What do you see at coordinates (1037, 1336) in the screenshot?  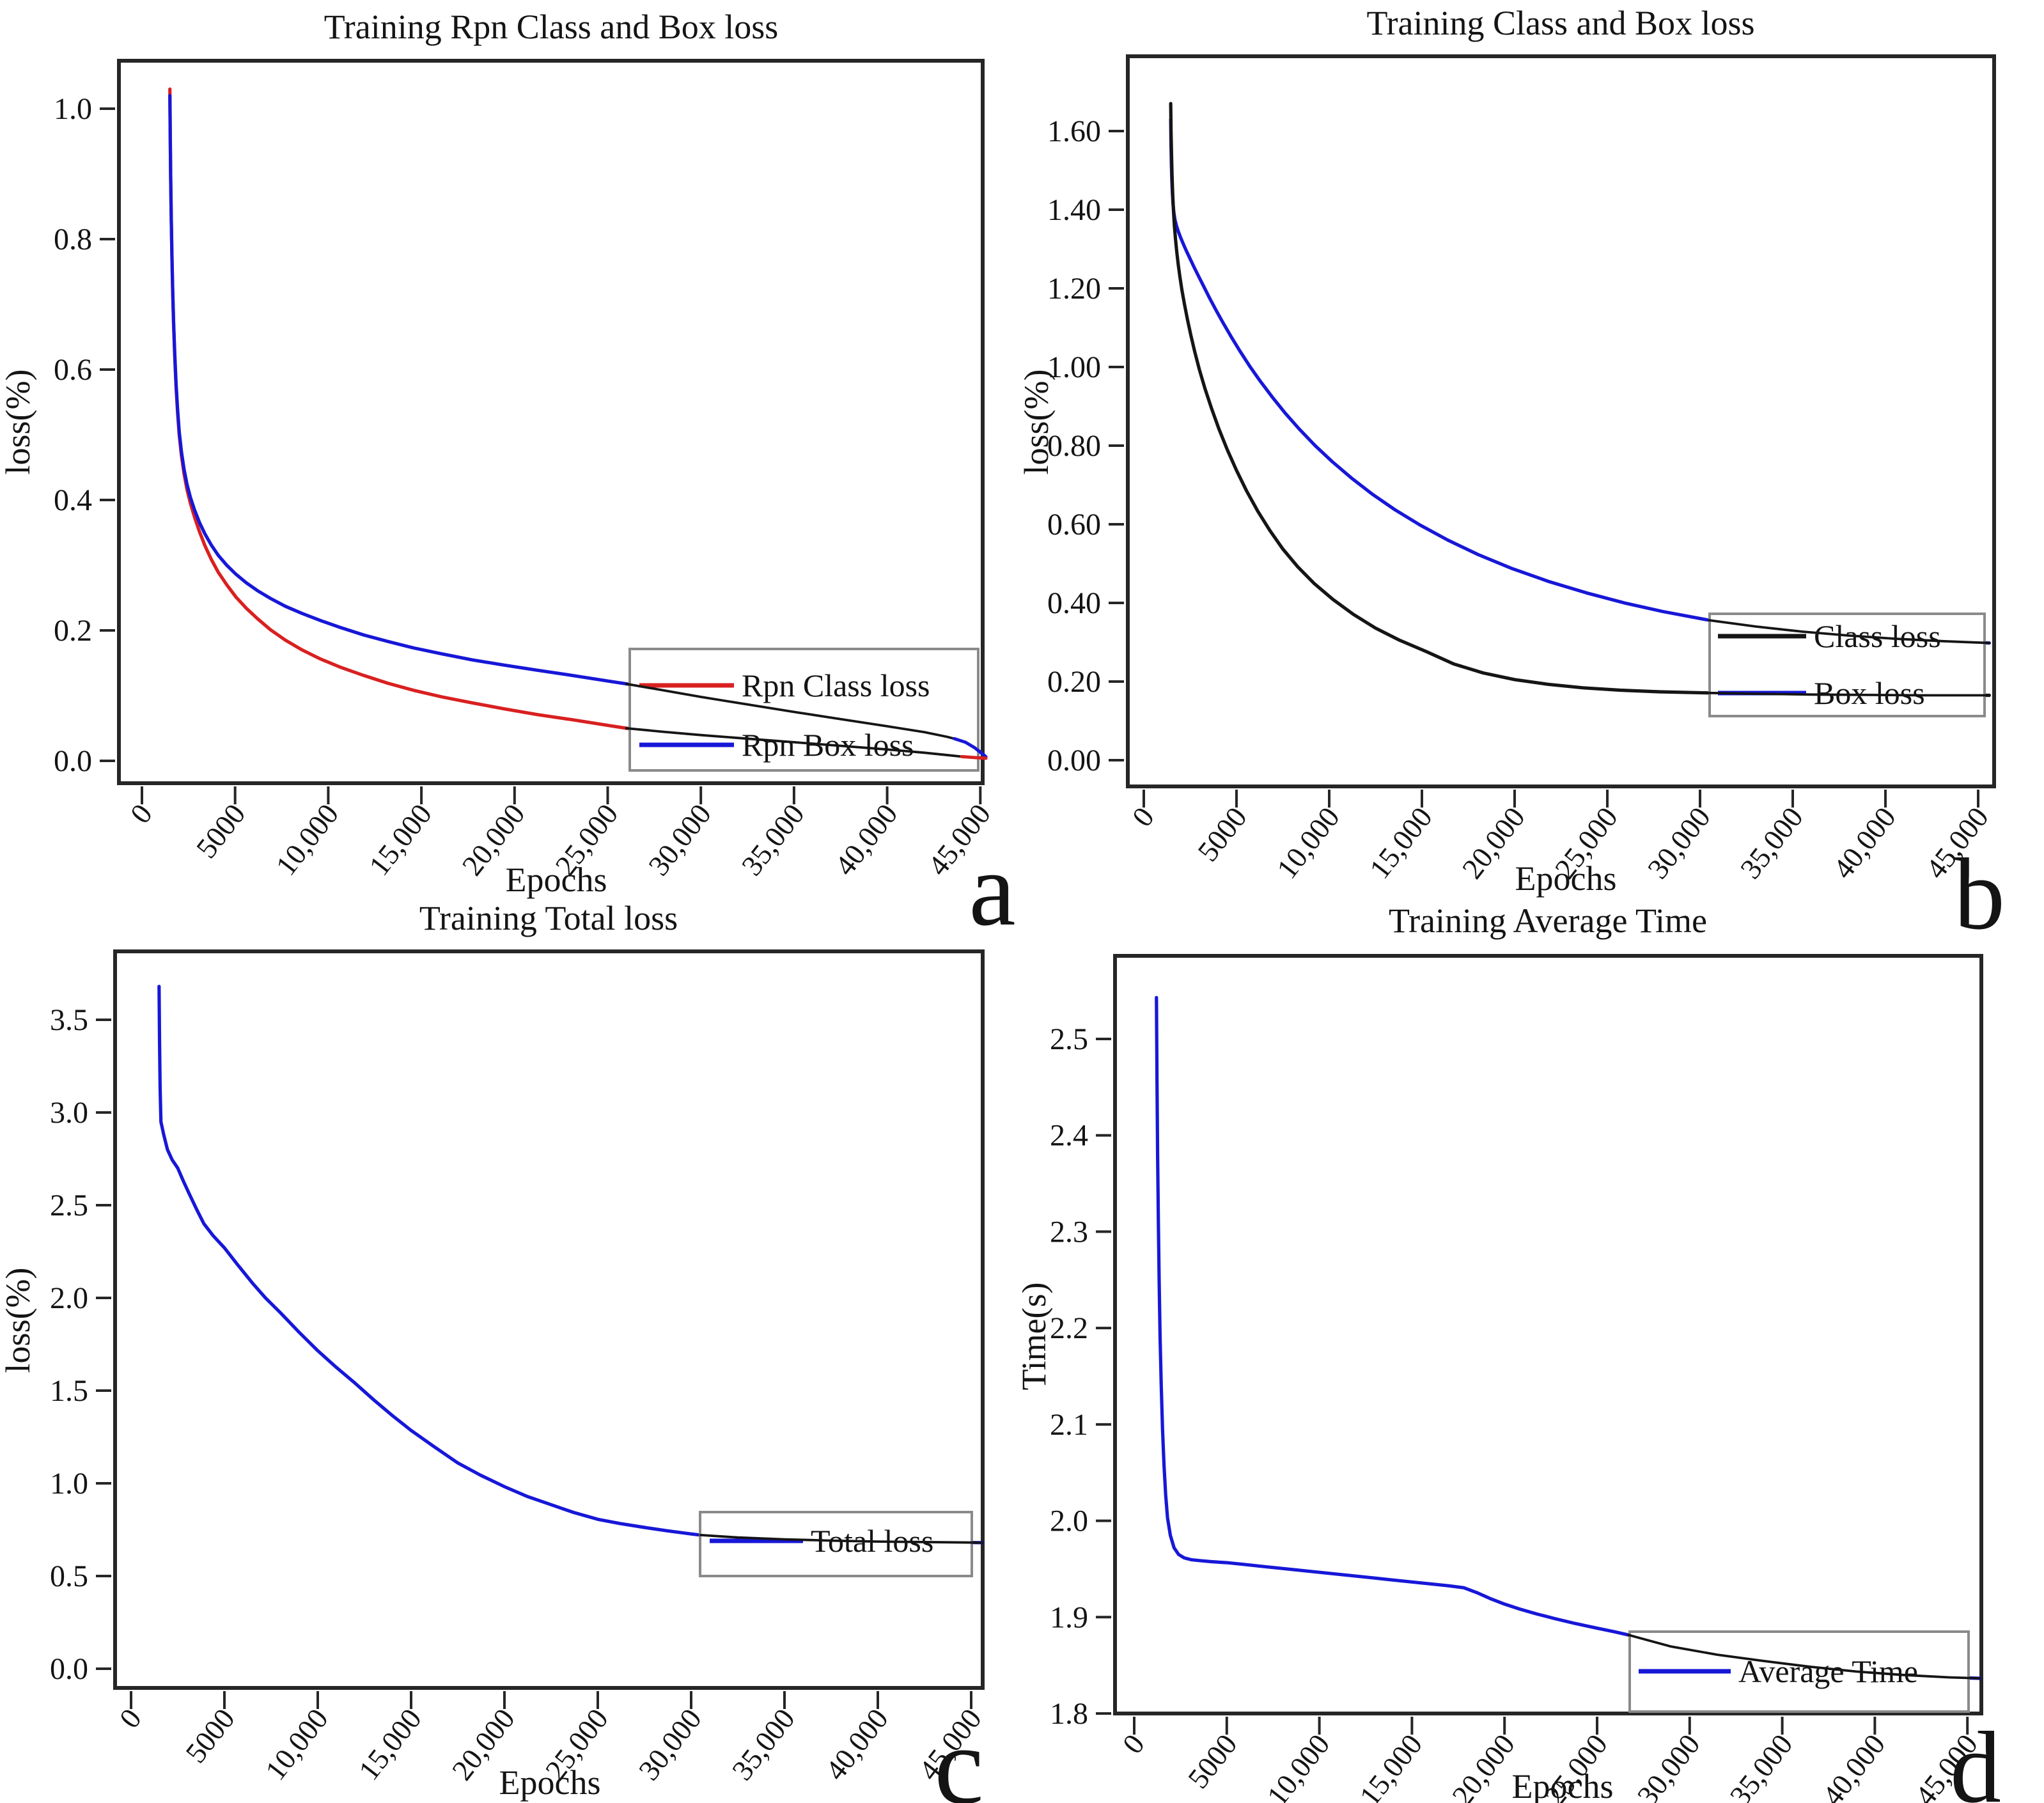 I see `chart-d-ylabel: Time(s)` at bounding box center [1037, 1336].